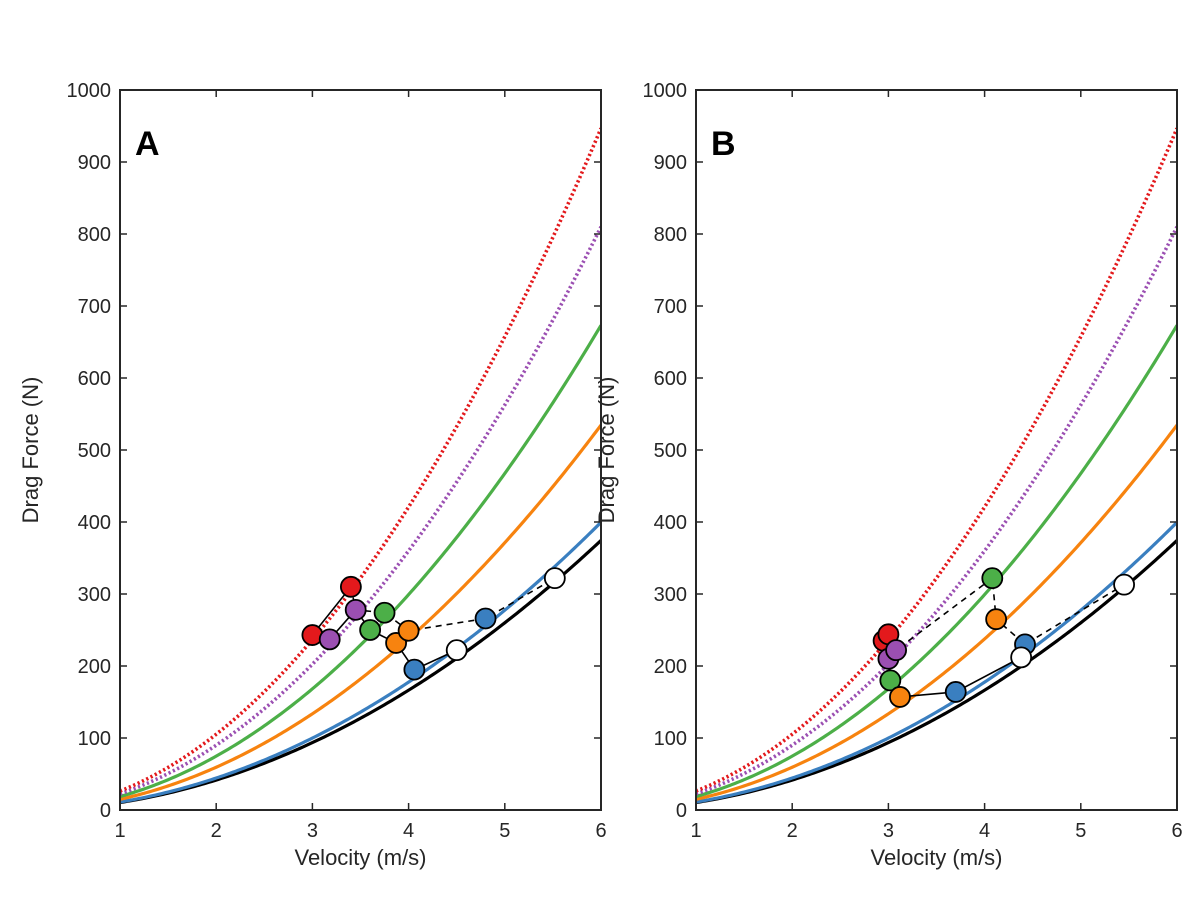 The width and height of the screenshot is (1200, 900). I want to click on solid-connector-line, so click(384, 628).